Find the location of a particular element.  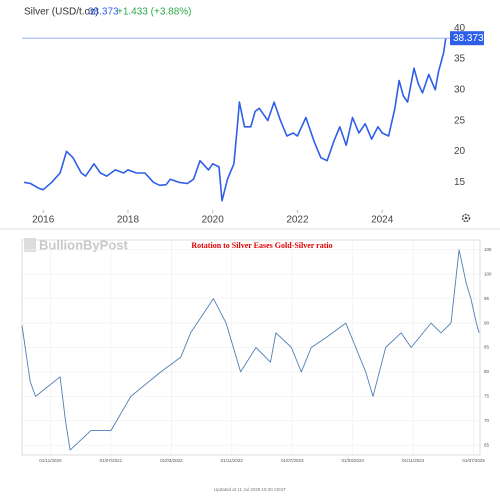

y-tick-label: 105 is located at coordinates (488, 249).